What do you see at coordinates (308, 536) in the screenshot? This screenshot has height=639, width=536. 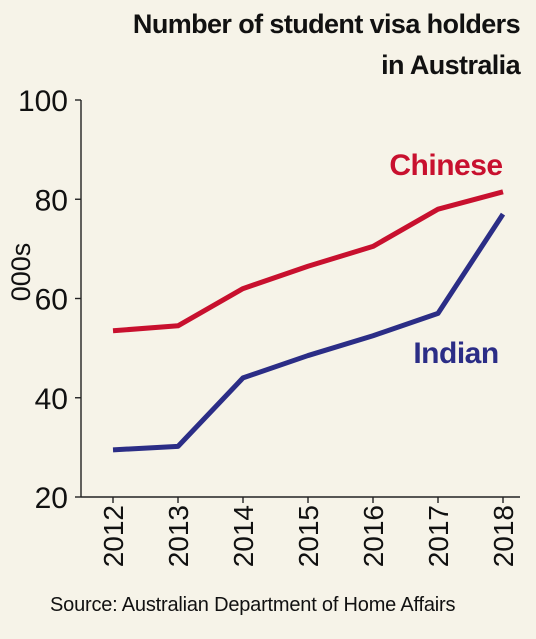 I see `x-tick-label: 2015` at bounding box center [308, 536].